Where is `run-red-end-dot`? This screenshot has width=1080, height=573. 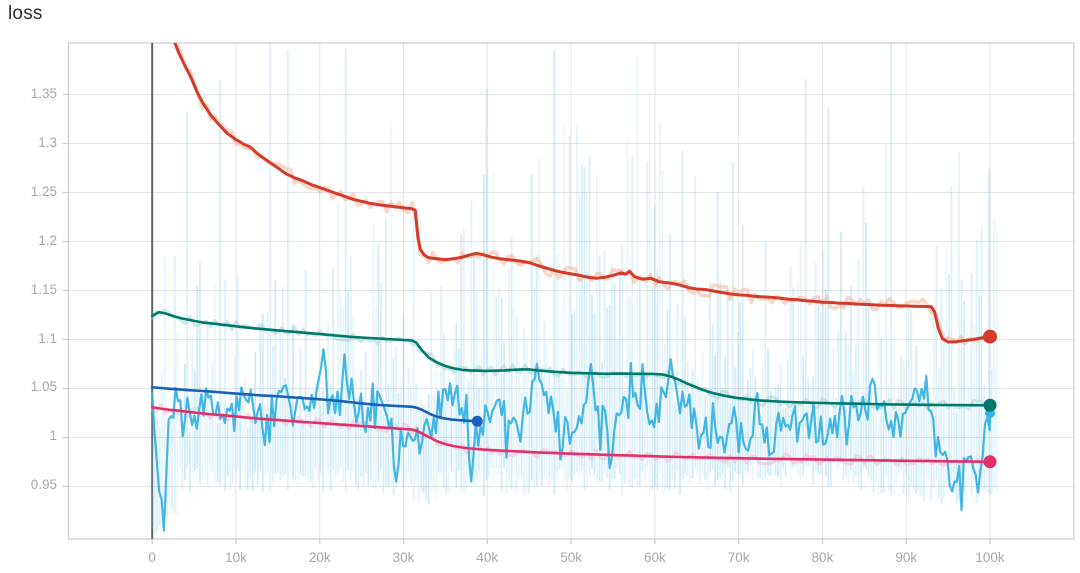
run-red-end-dot is located at coordinates (990, 336).